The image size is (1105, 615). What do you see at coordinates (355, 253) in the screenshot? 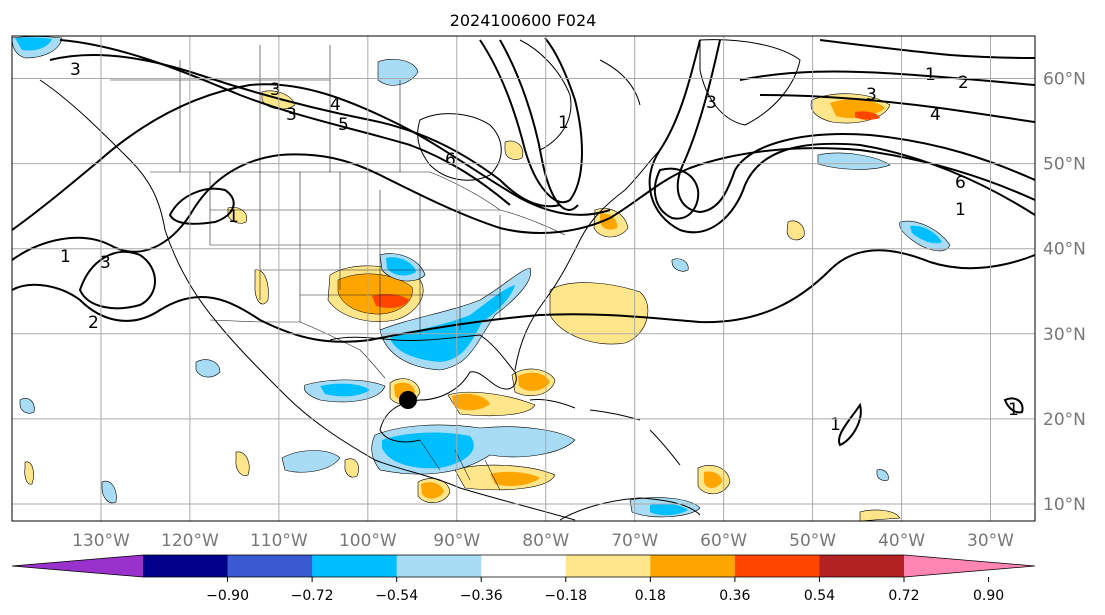
I see `state-borders` at bounding box center [355, 253].